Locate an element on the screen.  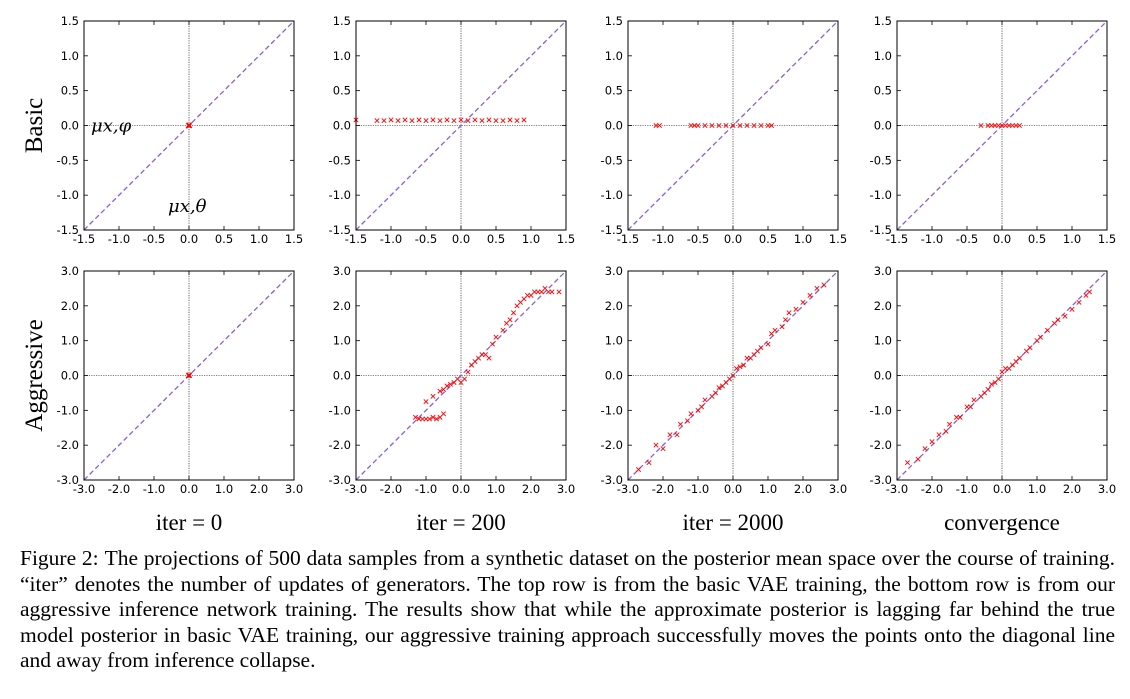
y-tick-label: 1.5 is located at coordinates (342, 21).